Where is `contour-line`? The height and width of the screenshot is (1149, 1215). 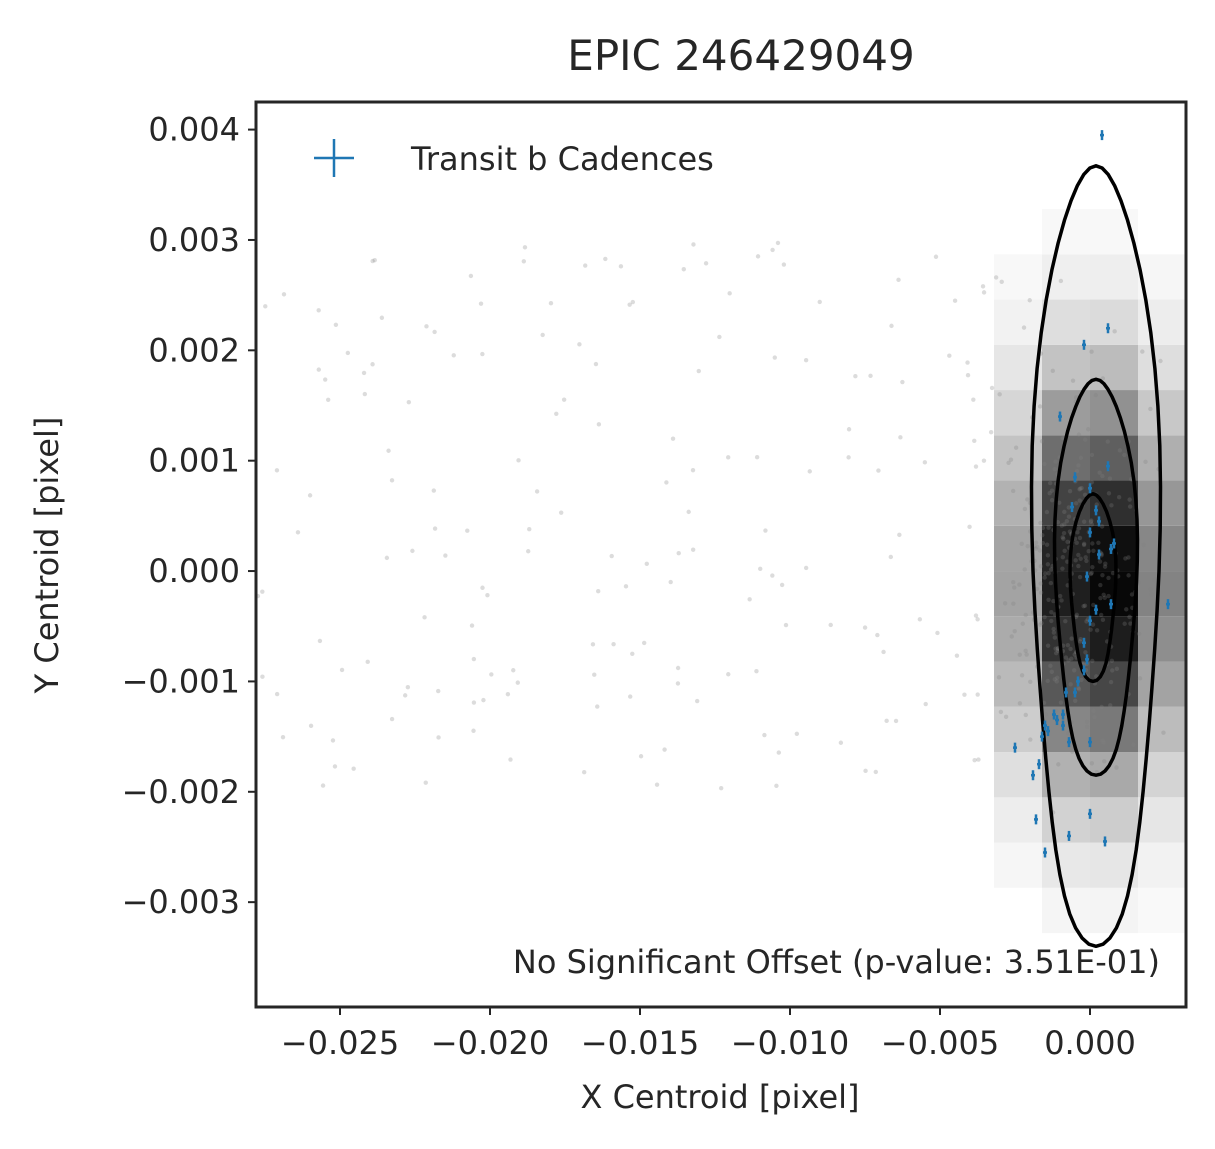
contour-line is located at coordinates (1093, 588).